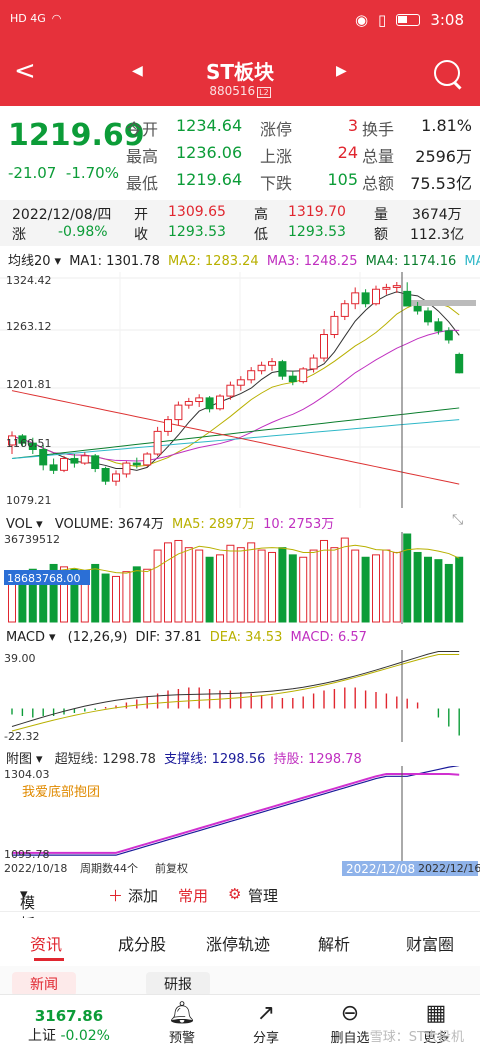 Image resolution: width=480 pixels, height=1059 pixels. What do you see at coordinates (25, 637) in the screenshot?
I see `macd-label: MACD` at bounding box center [25, 637].